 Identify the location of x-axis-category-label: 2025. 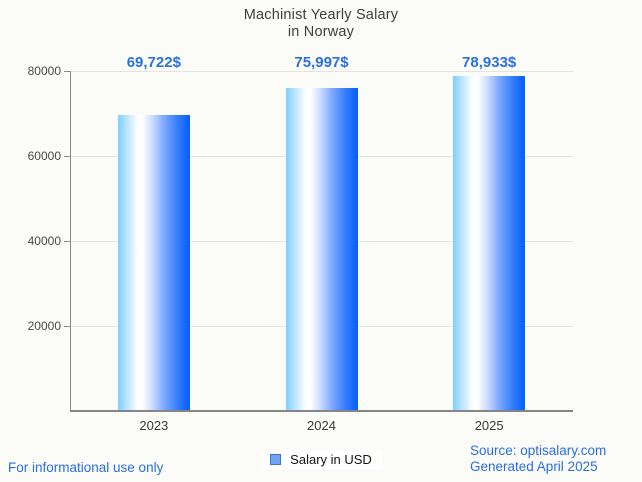
(489, 425).